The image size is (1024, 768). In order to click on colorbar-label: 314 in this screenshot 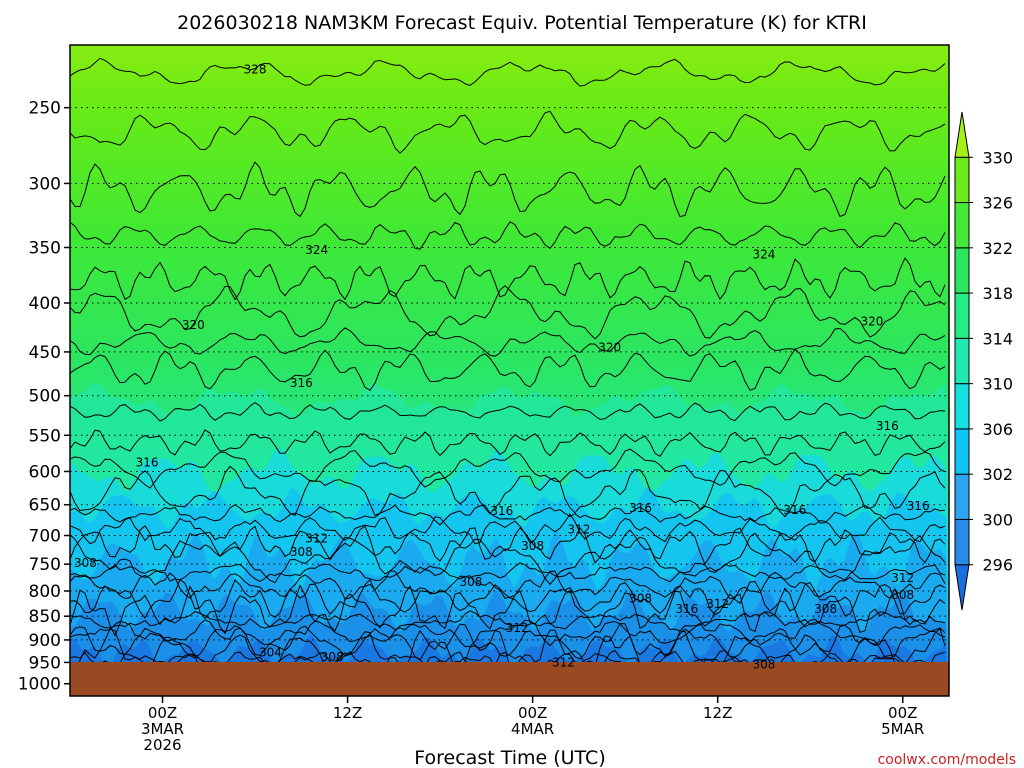, I will do `click(997, 338)`.